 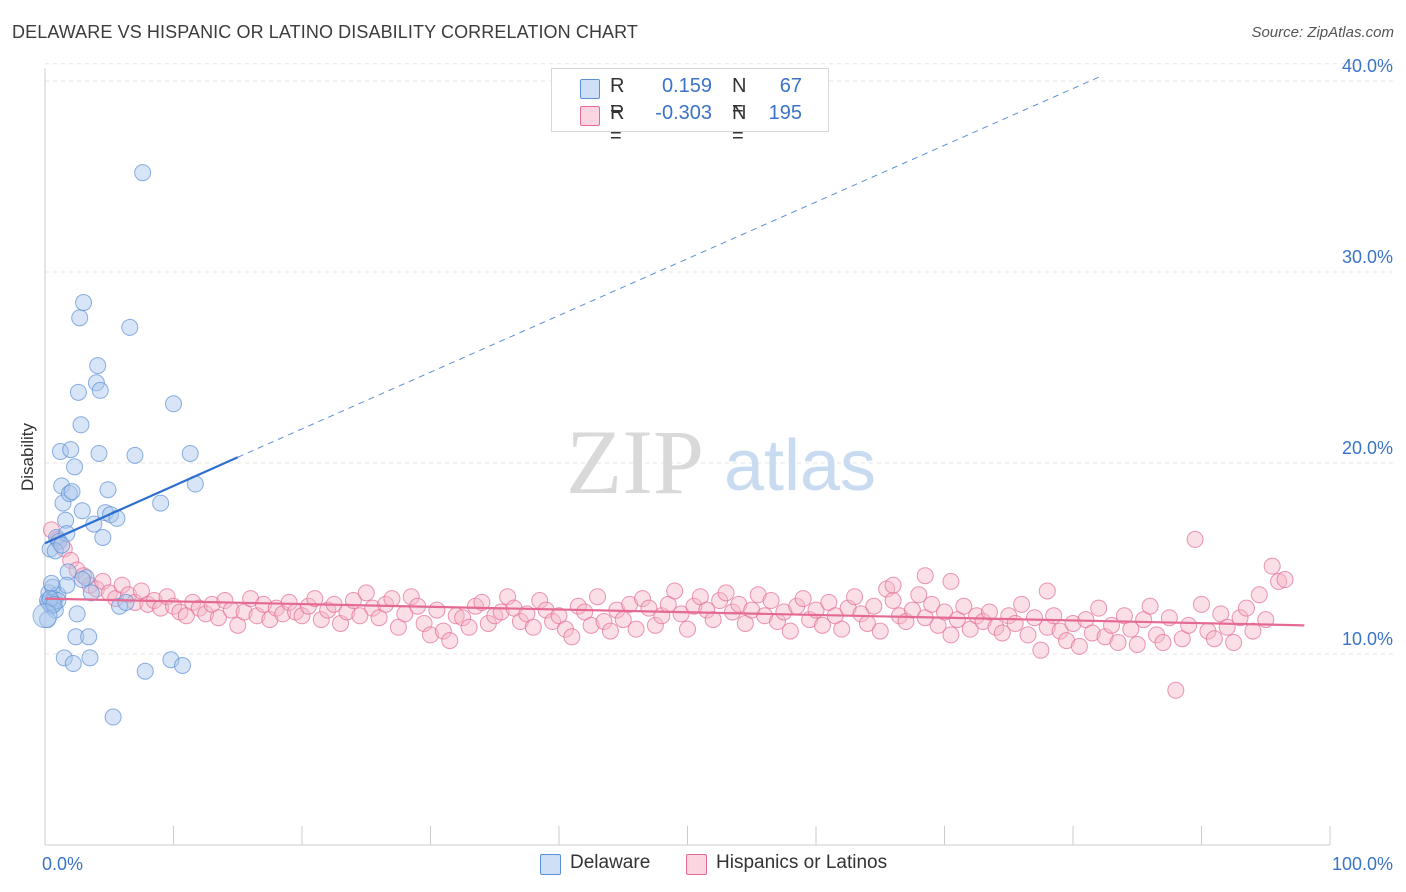 What do you see at coordinates (1367, 639) in the screenshot?
I see `y-tick-label: 10.0%` at bounding box center [1367, 639].